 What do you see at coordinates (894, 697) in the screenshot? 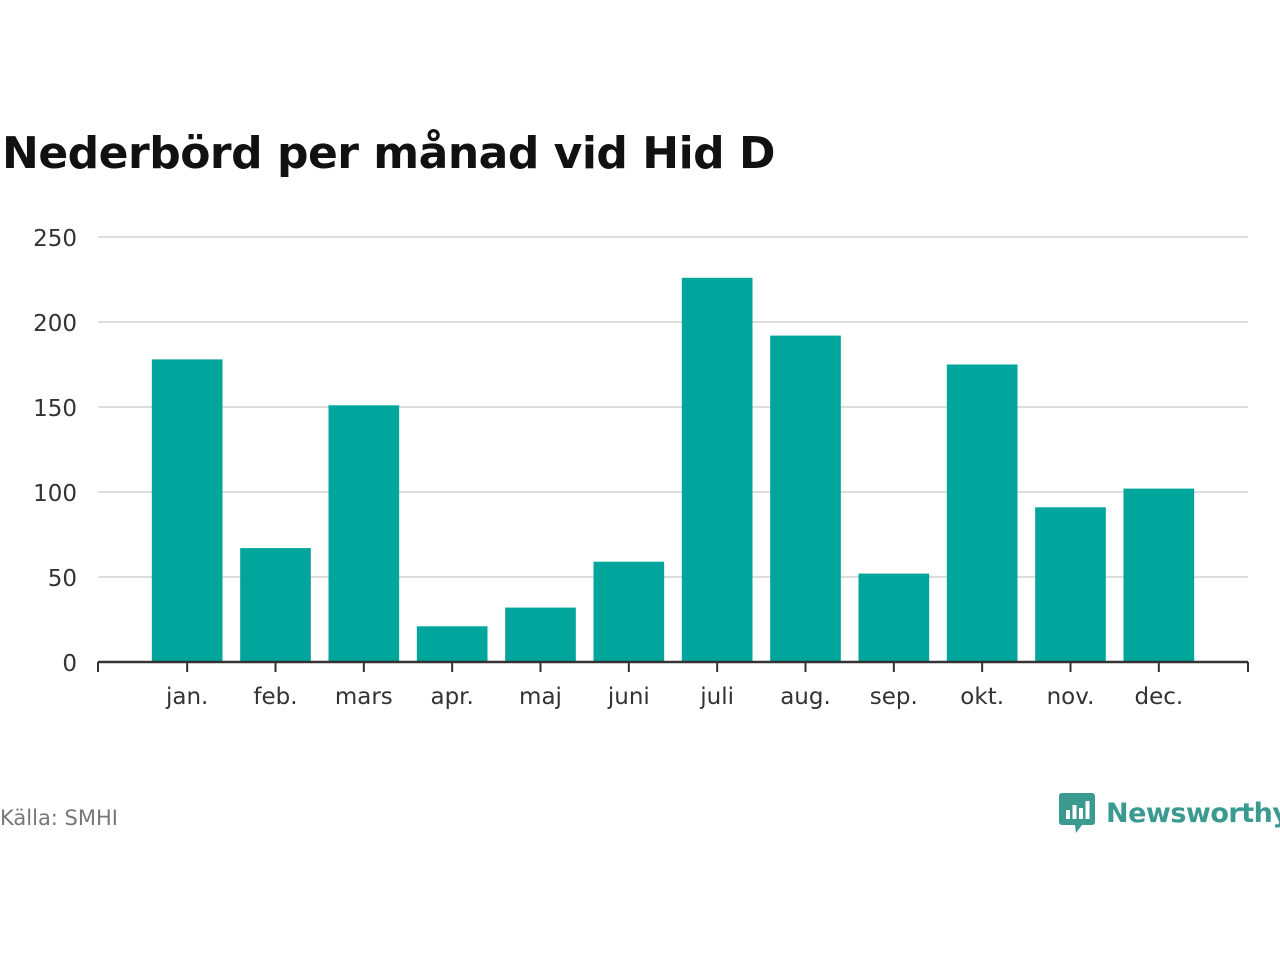
I see `x-tick-label: sep.` at bounding box center [894, 697].